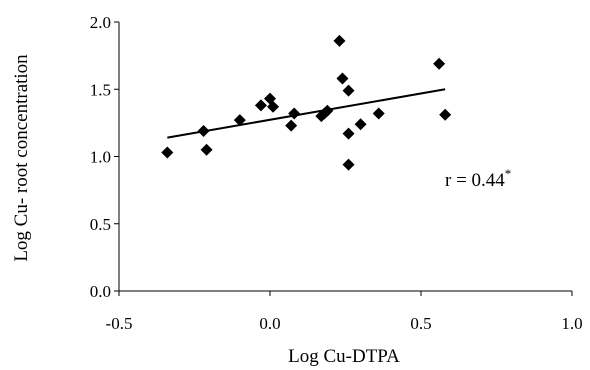 This screenshot has width=590, height=370. I want to click on y-tick-label: 1.5, so click(100, 89).